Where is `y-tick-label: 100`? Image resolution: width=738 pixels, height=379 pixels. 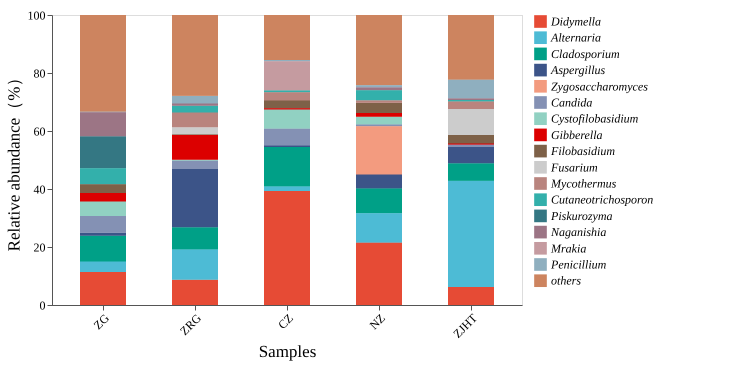 y-tick-label: 100 is located at coordinates (37, 15).